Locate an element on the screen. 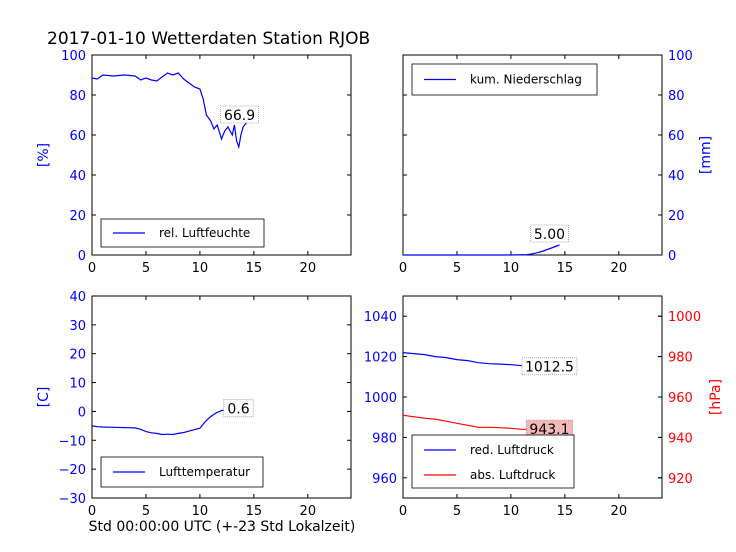 This screenshot has height=552, width=736. legend: Lufttemperatur is located at coordinates (182, 472).